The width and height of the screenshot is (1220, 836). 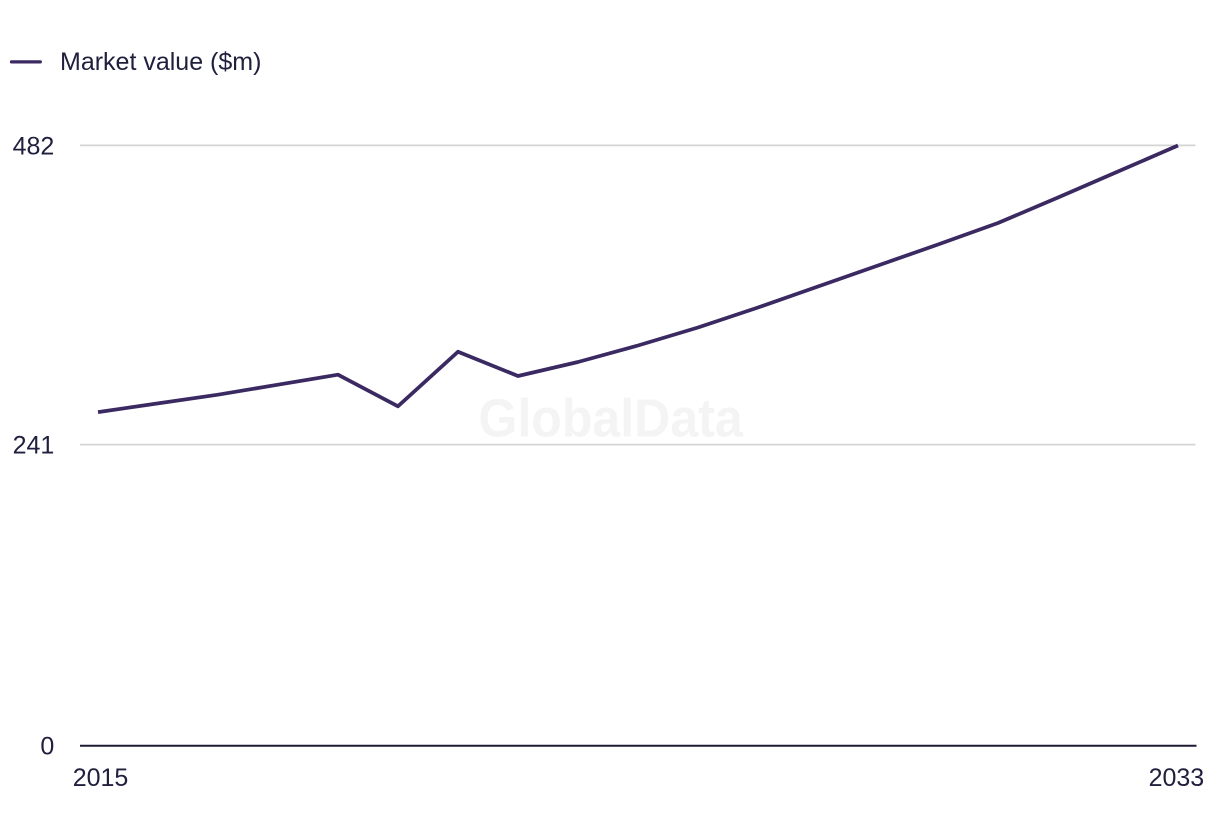 I want to click on svg-text: 241, so click(x=34, y=446).